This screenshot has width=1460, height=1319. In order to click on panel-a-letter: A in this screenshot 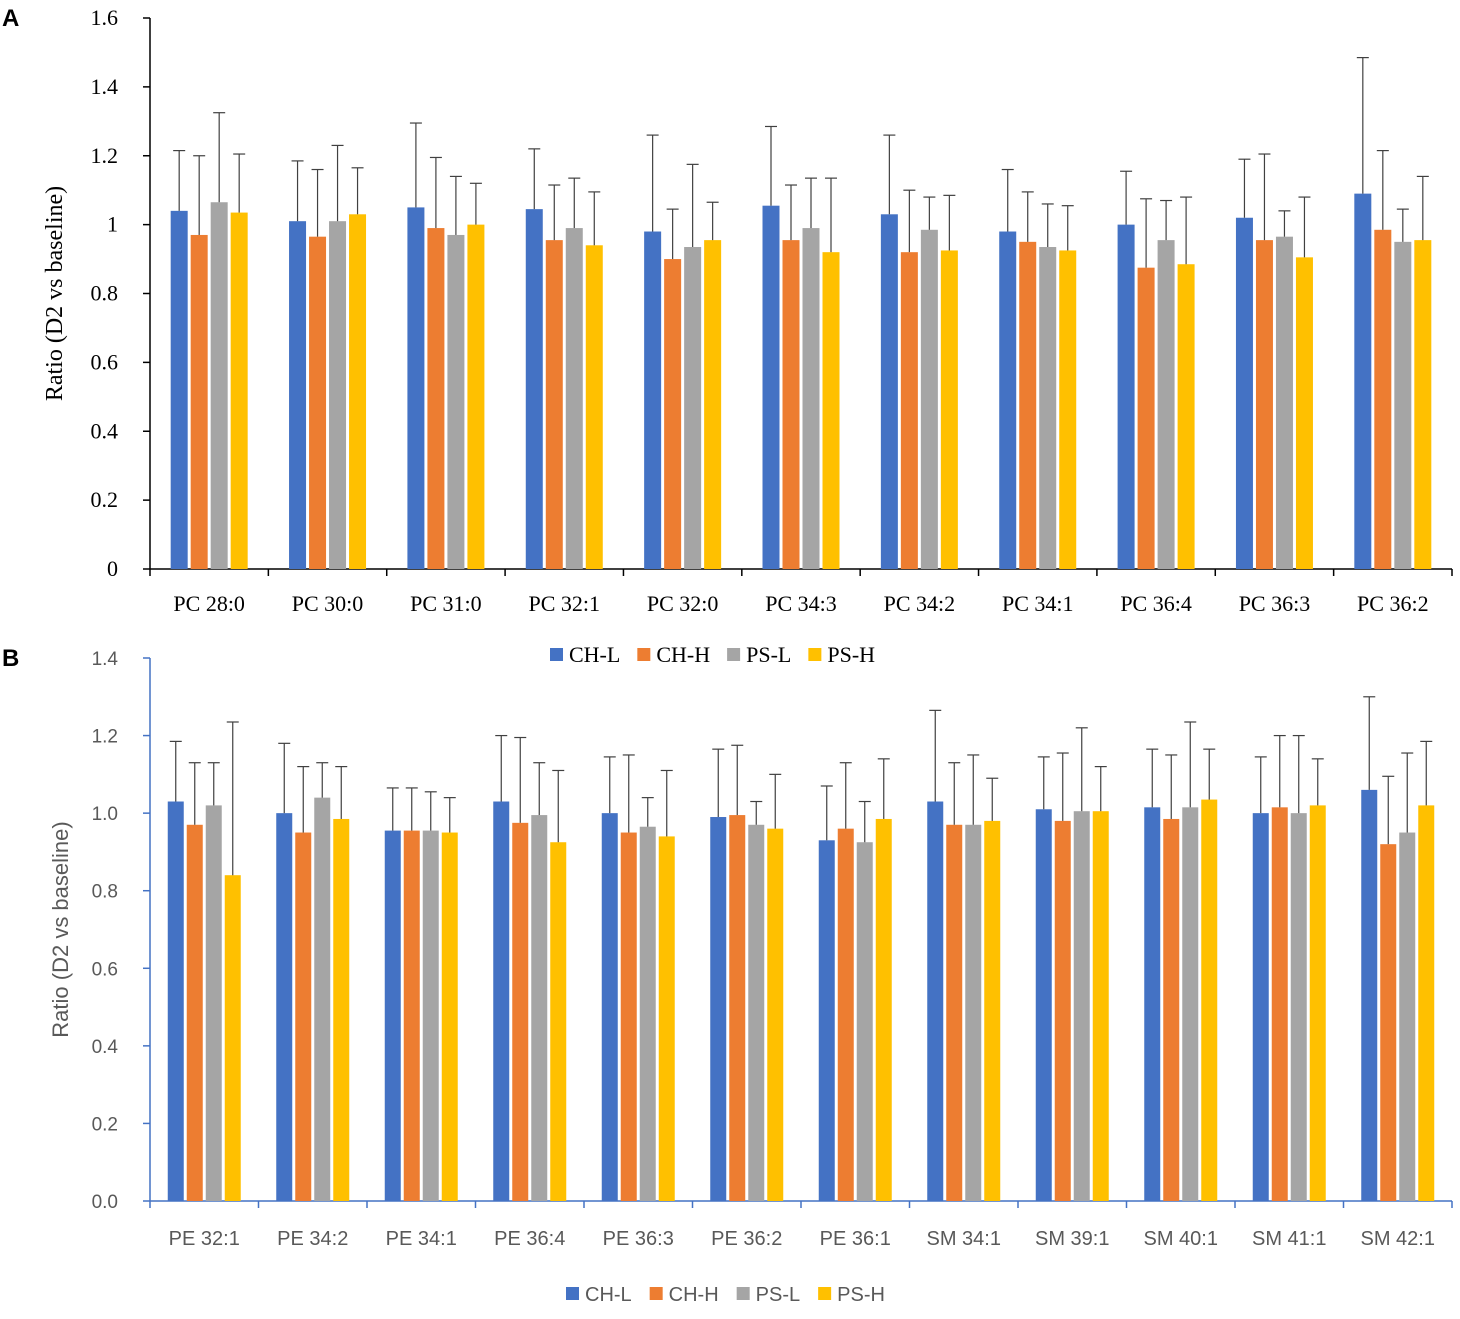, I will do `click(10, 18)`.